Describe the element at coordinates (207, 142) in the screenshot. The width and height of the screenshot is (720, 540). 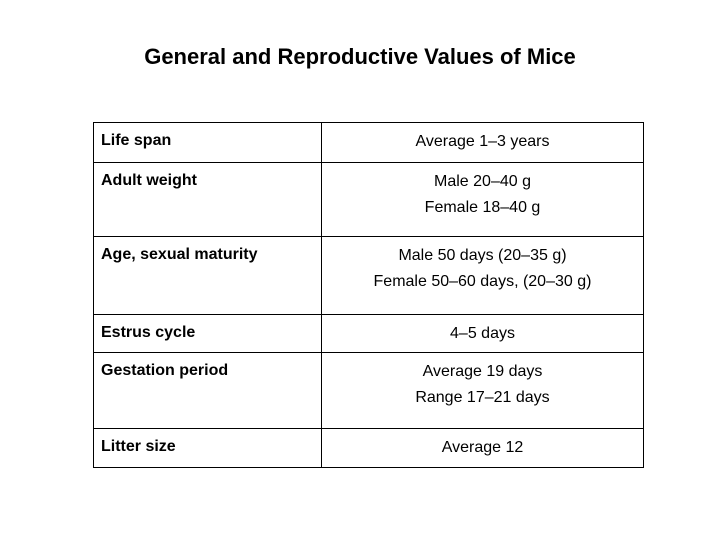
I see `row-label: Life span` at that location.